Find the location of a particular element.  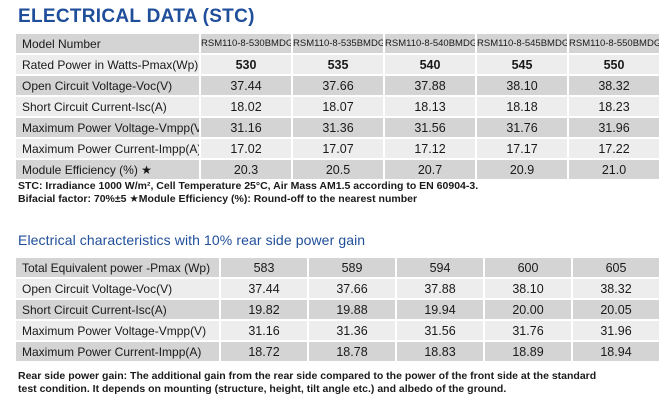

row-label: Rated Power in Watts-Pmax(Wp) is located at coordinates (108, 65).